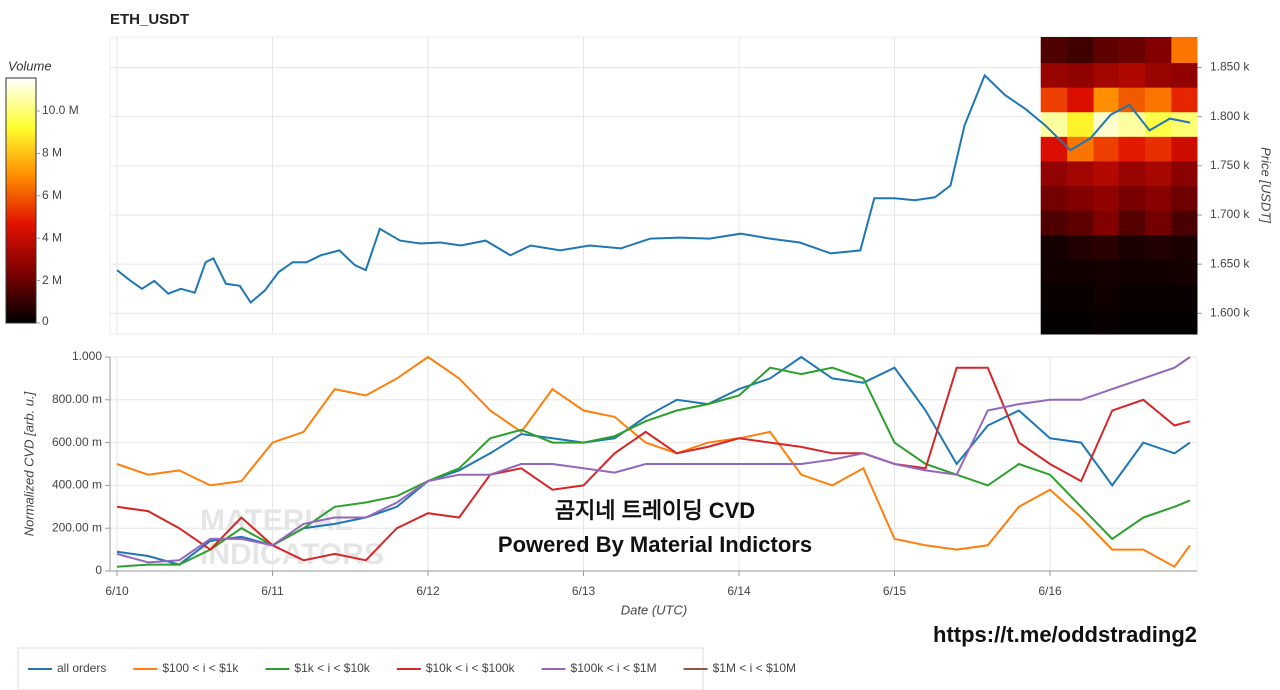 This screenshot has width=1280, height=690. I want to click on colorbar, so click(21, 200).